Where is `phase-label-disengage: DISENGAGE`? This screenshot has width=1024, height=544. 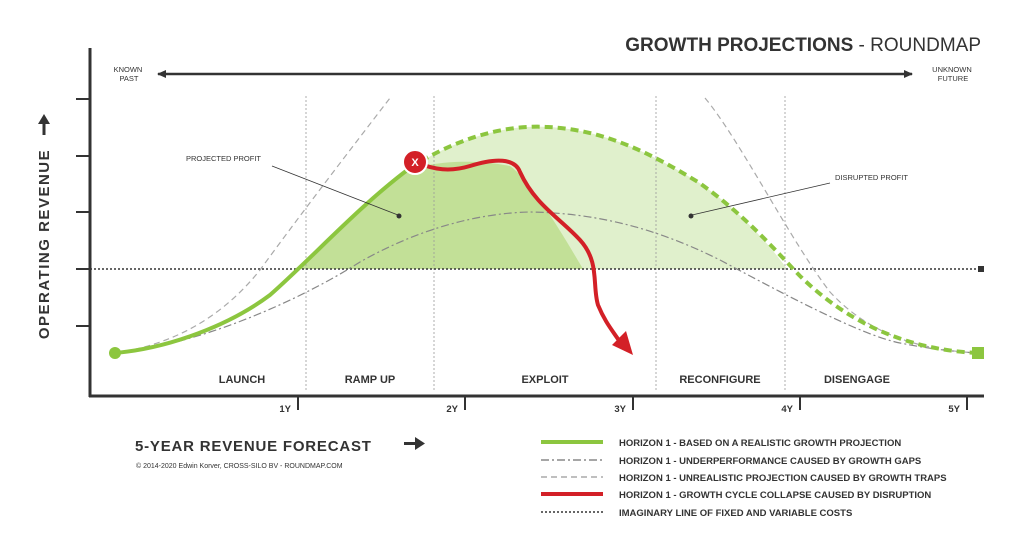
phase-label-disengage: DISENGAGE is located at coordinates (857, 380).